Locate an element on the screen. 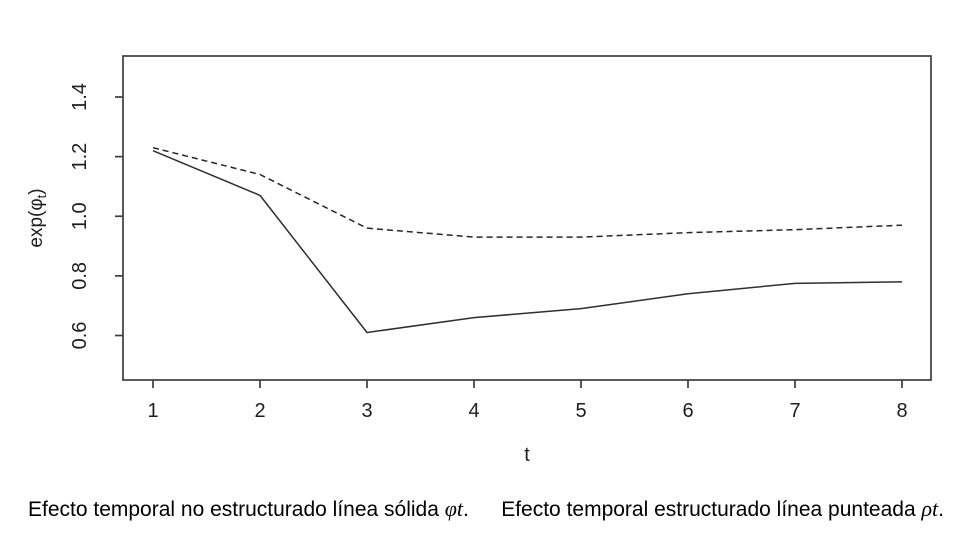 This screenshot has height=538, width=968. caption-left-period: . is located at coordinates (466, 509).